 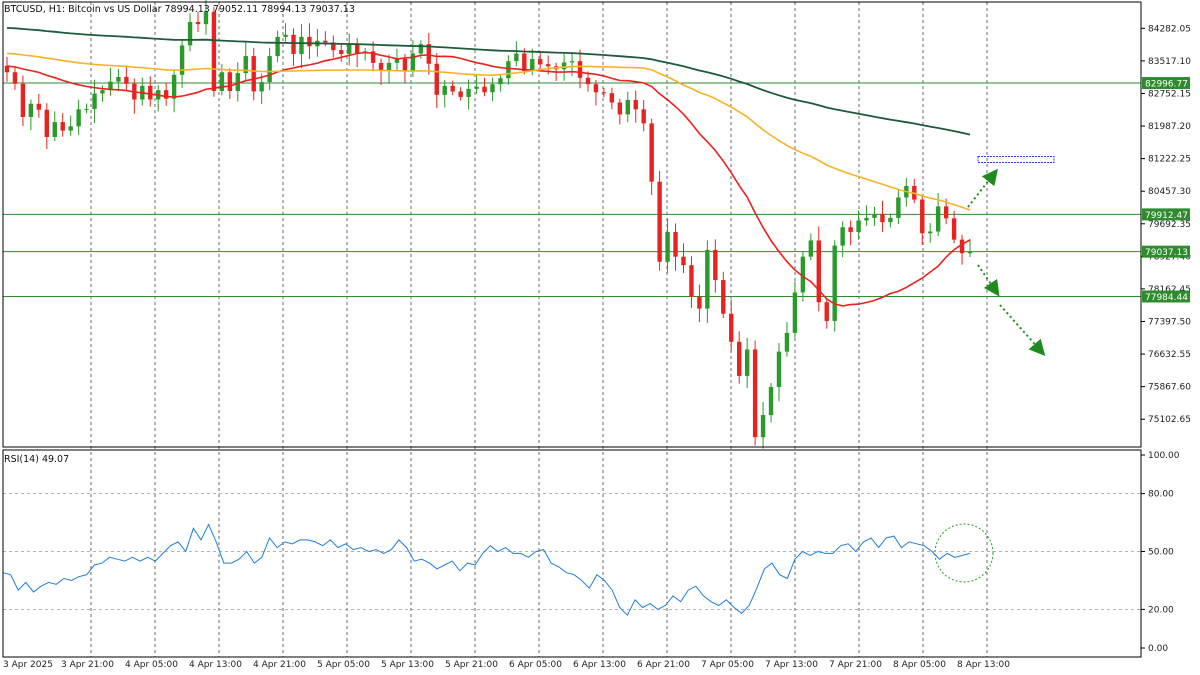 I want to click on ma-slow-line, so click(x=488, y=81).